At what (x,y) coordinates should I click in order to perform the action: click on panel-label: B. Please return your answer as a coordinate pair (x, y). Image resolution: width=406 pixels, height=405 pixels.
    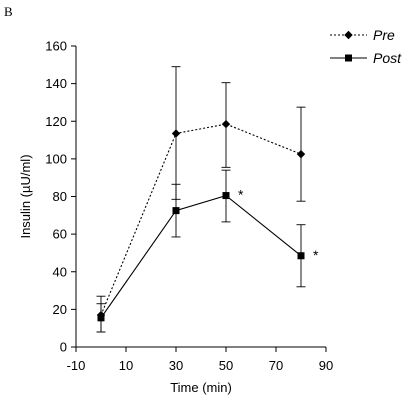
    Looking at the image, I should click on (8, 11).